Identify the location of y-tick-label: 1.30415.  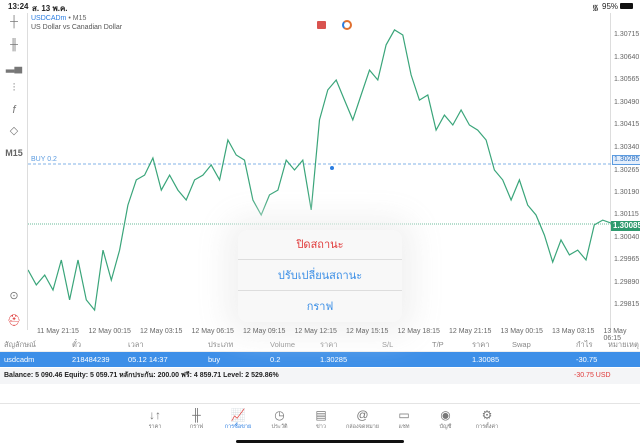
(627, 124).